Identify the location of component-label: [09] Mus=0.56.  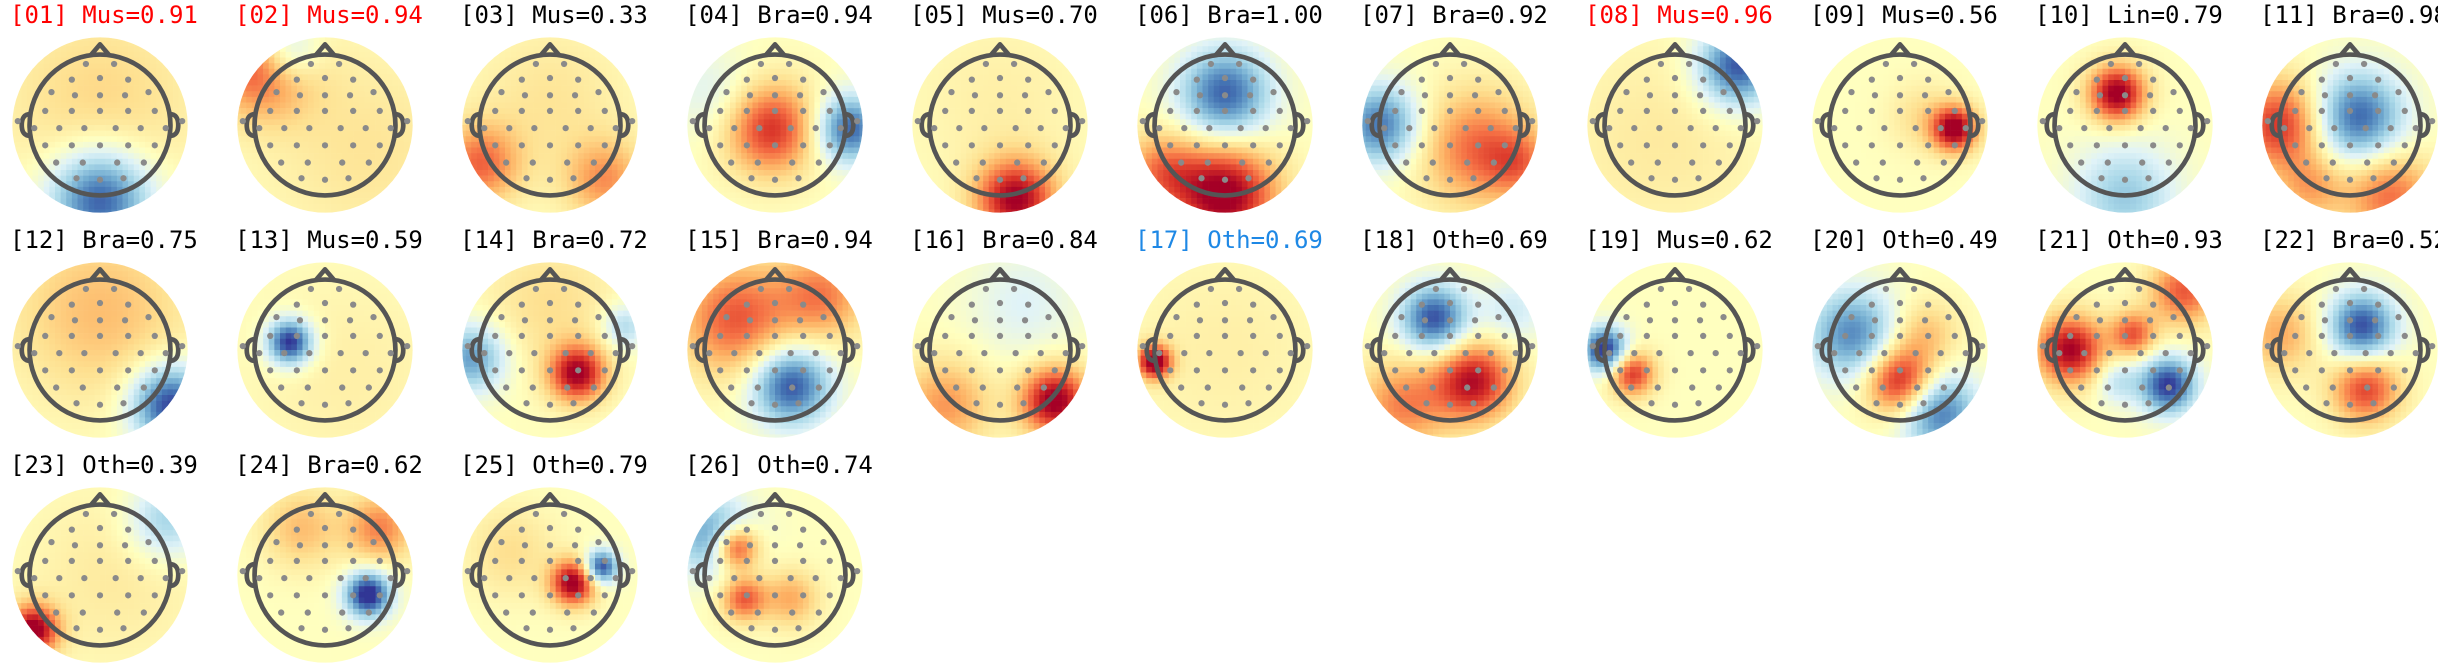
(1904, 15).